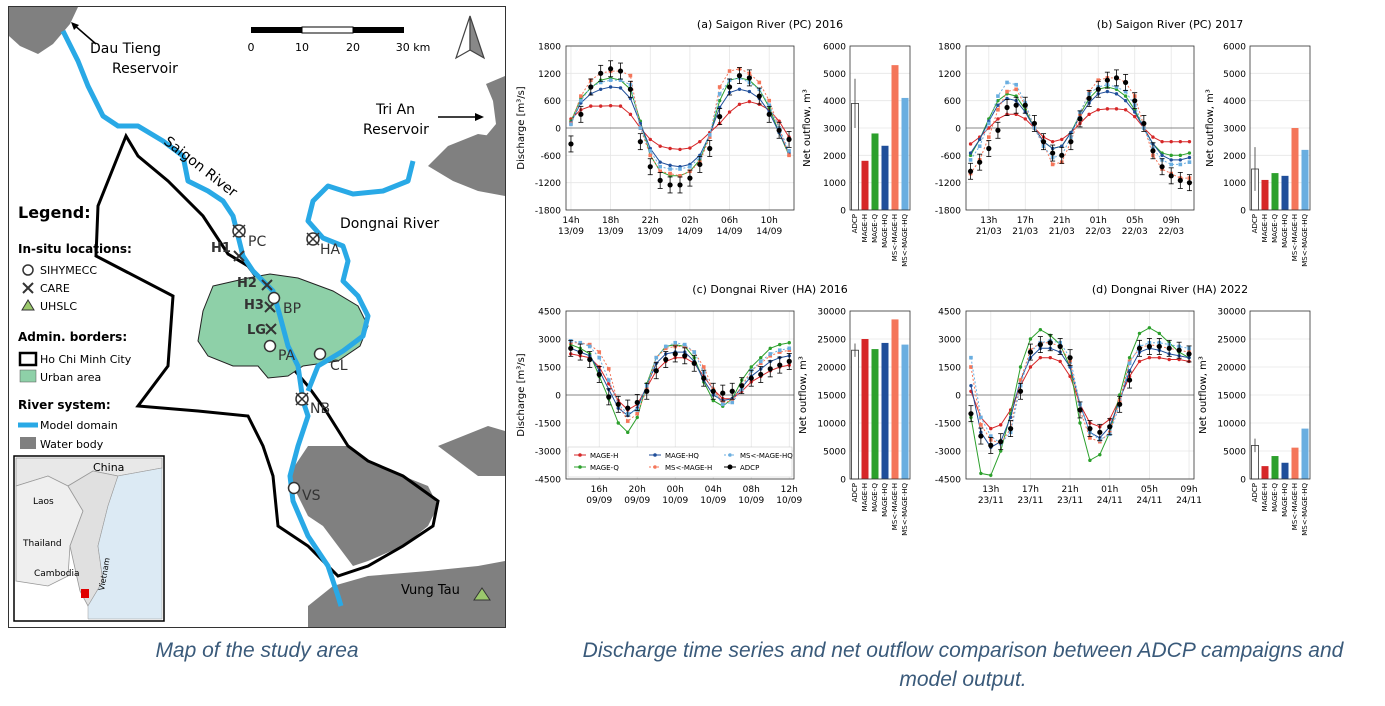  I want to click on series-line-magehq, so click(680, 382).